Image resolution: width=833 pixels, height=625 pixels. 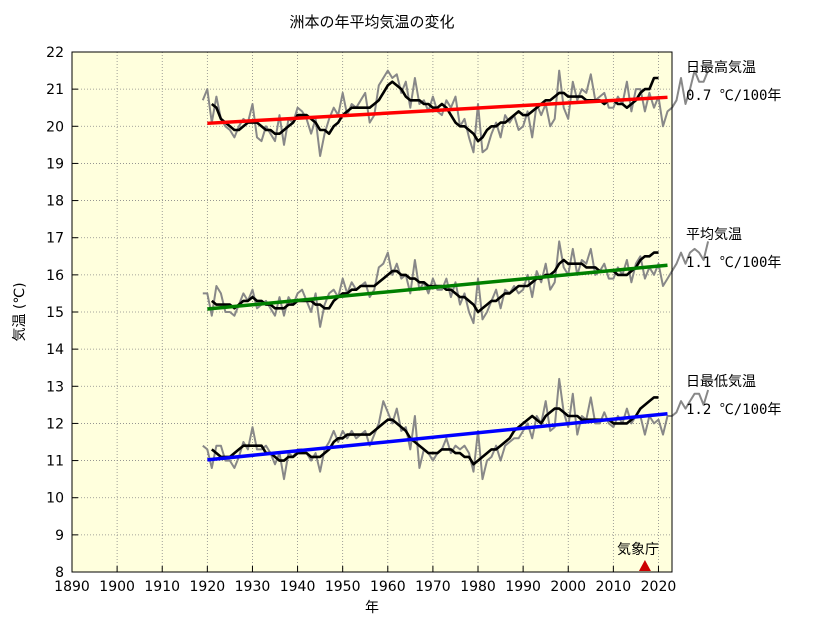 I want to click on y-tick-label: 19, so click(x=55, y=164).